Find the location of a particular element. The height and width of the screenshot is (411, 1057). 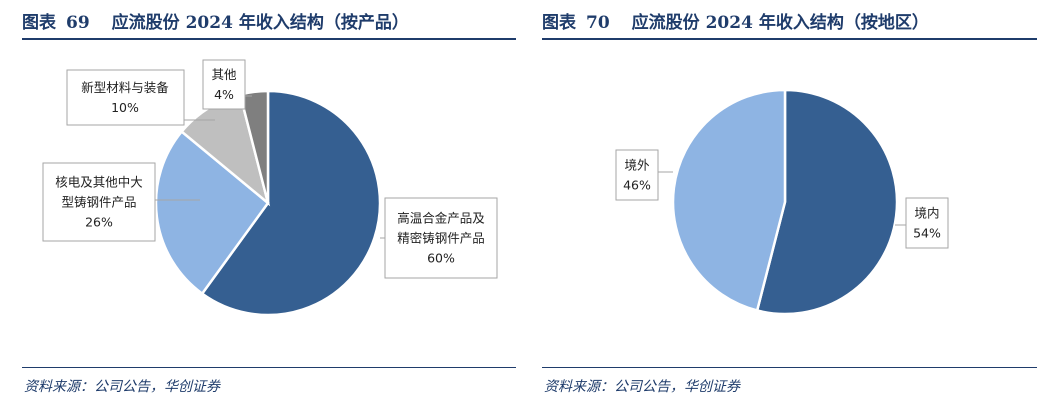

slice-category-label: 境外 is located at coordinates (637, 165).